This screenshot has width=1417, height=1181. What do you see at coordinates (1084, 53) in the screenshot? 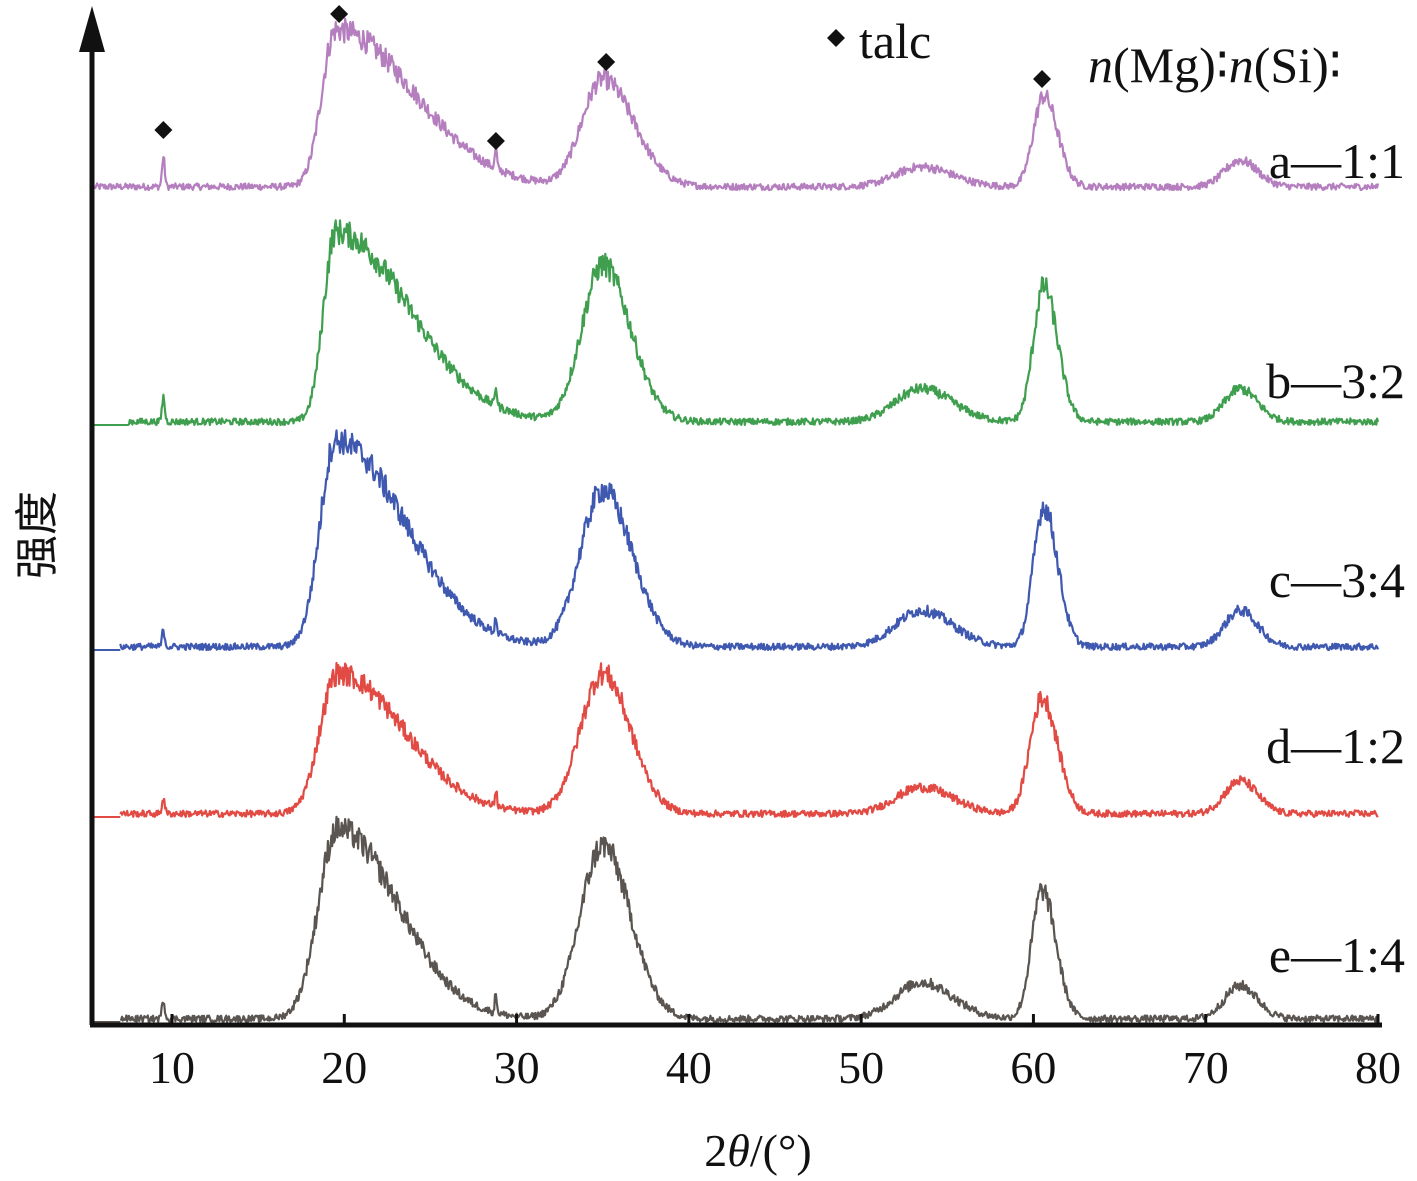
I see `legend: talc n(Mg)∶n(Si)∶` at bounding box center [1084, 53].